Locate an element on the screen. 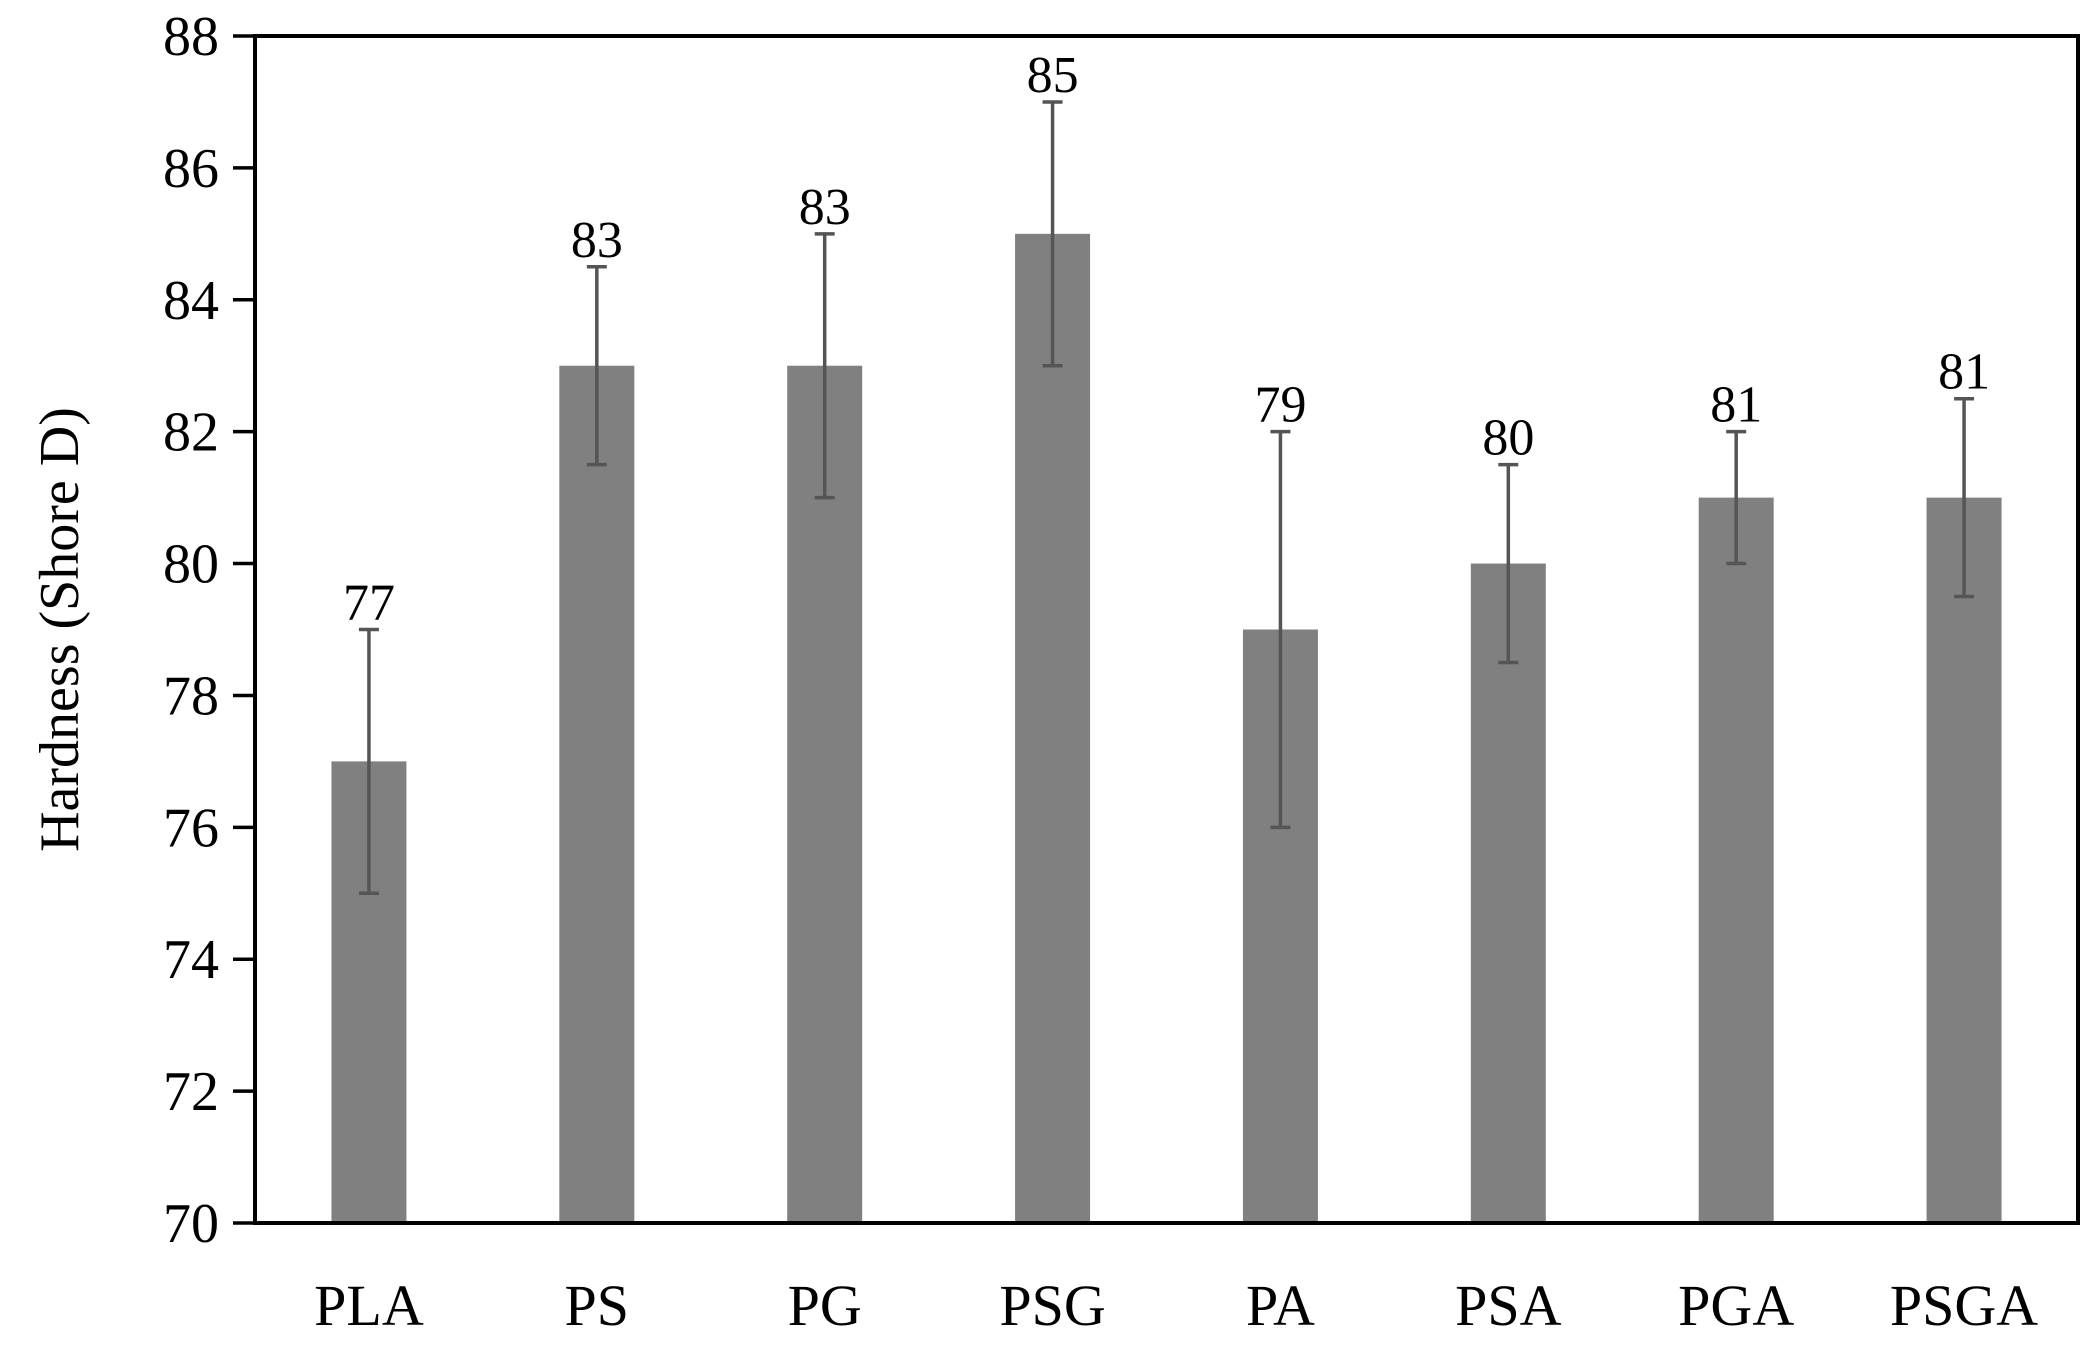  y-tick-label-78: 78 is located at coordinates (191, 696).